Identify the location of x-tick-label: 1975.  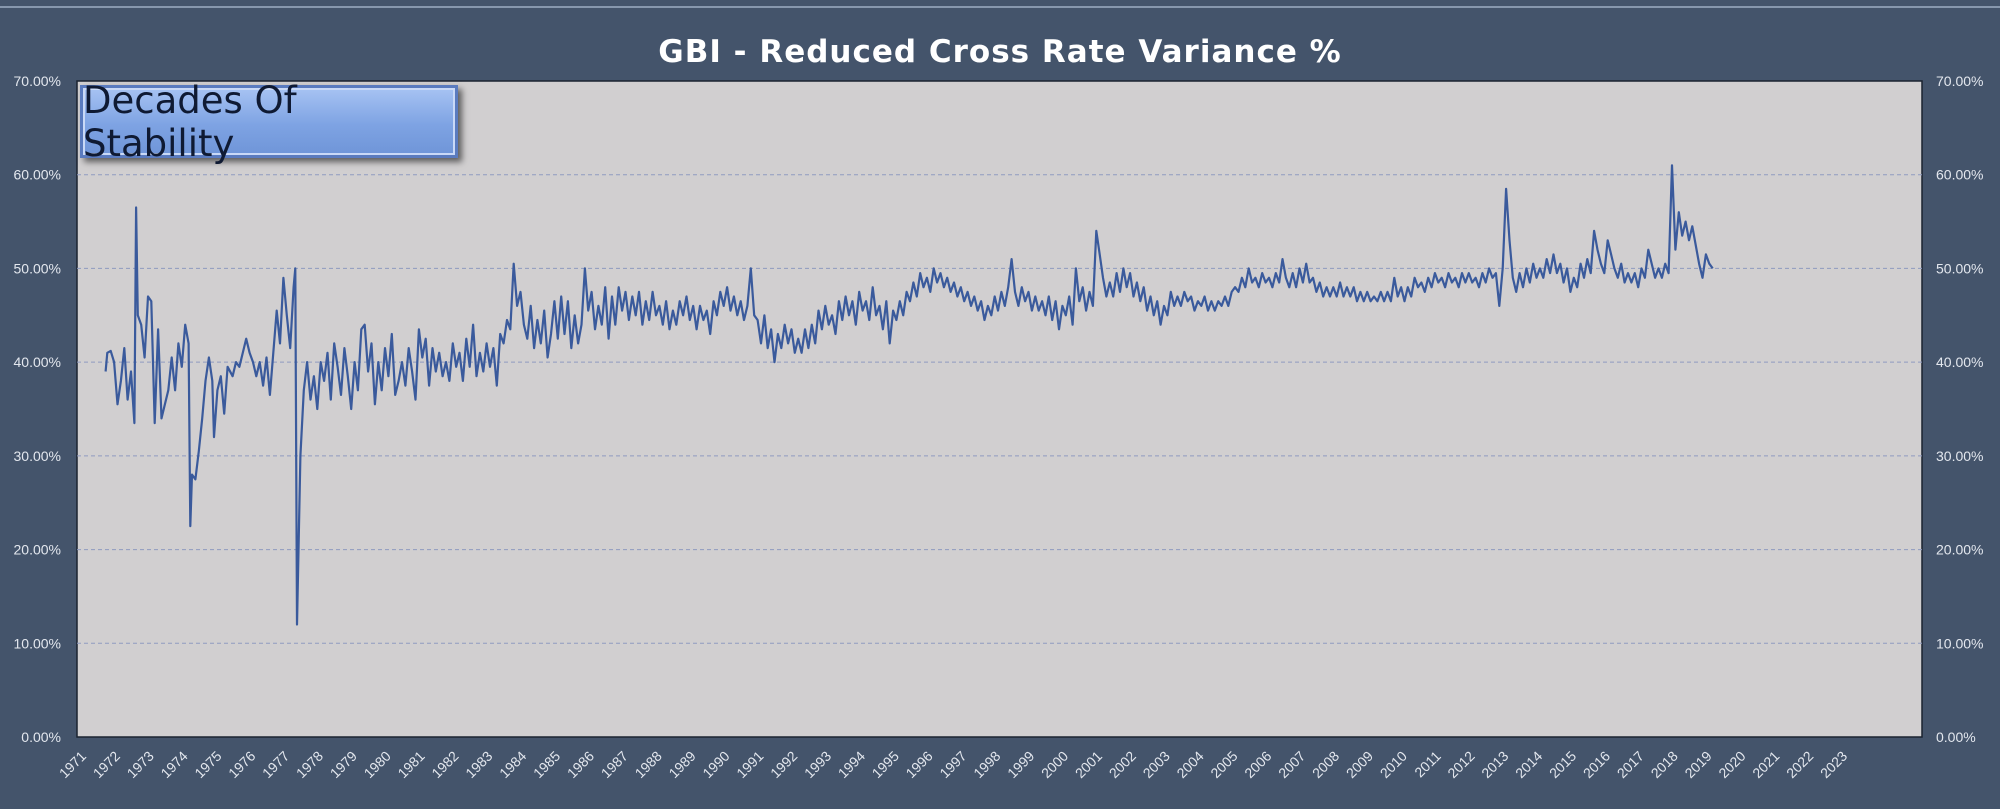
(207, 764).